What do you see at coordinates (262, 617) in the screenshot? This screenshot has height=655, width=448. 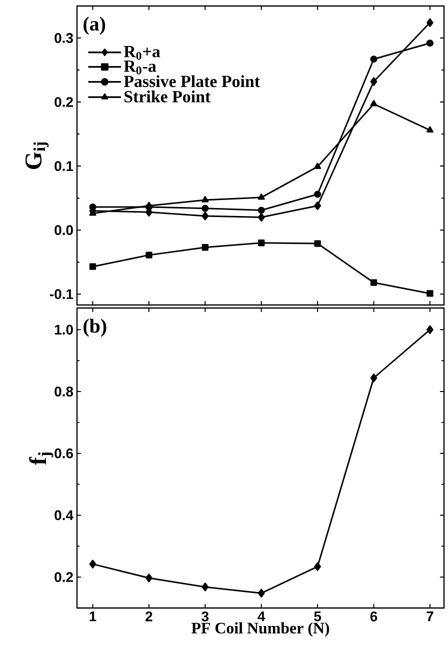 I see `x-tick-label: 4` at bounding box center [262, 617].